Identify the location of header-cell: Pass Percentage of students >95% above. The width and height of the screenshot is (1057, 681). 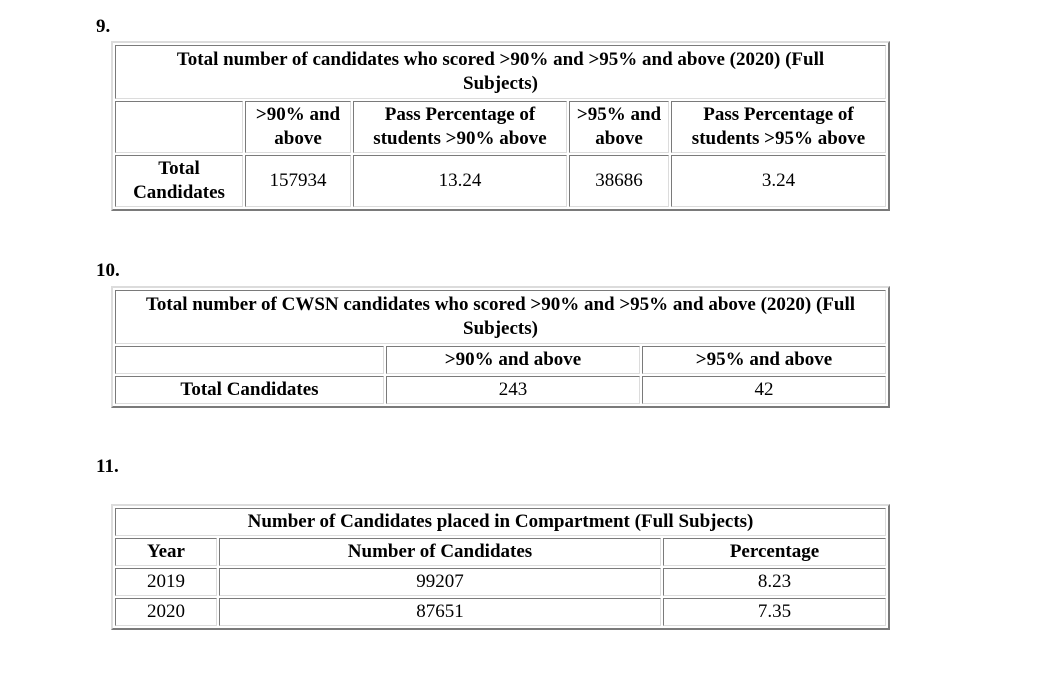
(778, 127).